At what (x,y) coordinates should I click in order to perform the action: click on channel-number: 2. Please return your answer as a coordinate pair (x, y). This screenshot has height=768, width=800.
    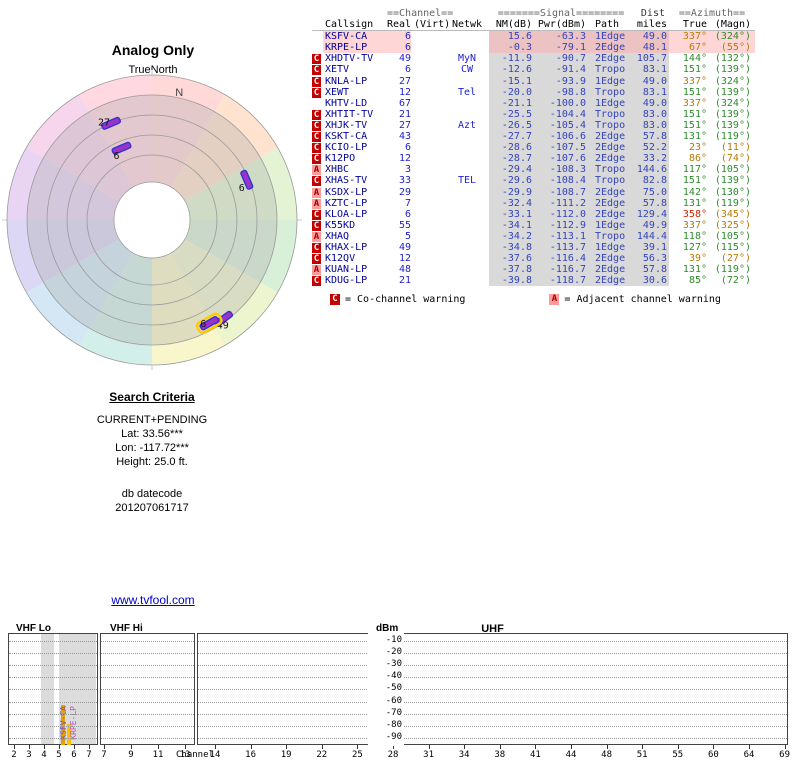
    Looking at the image, I should click on (14, 755).